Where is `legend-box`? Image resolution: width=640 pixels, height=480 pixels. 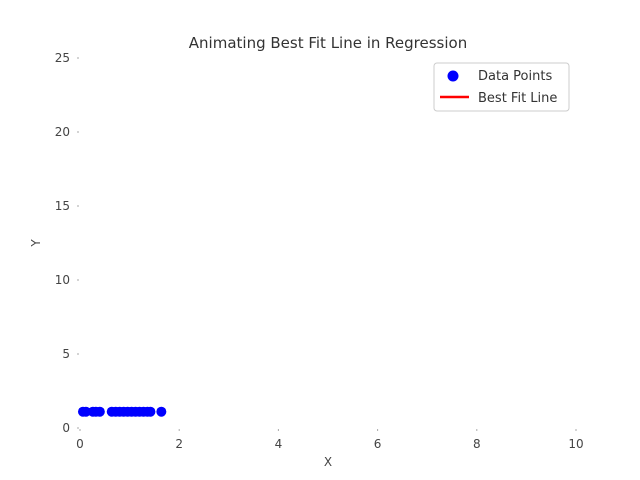
legend-box is located at coordinates (501, 87).